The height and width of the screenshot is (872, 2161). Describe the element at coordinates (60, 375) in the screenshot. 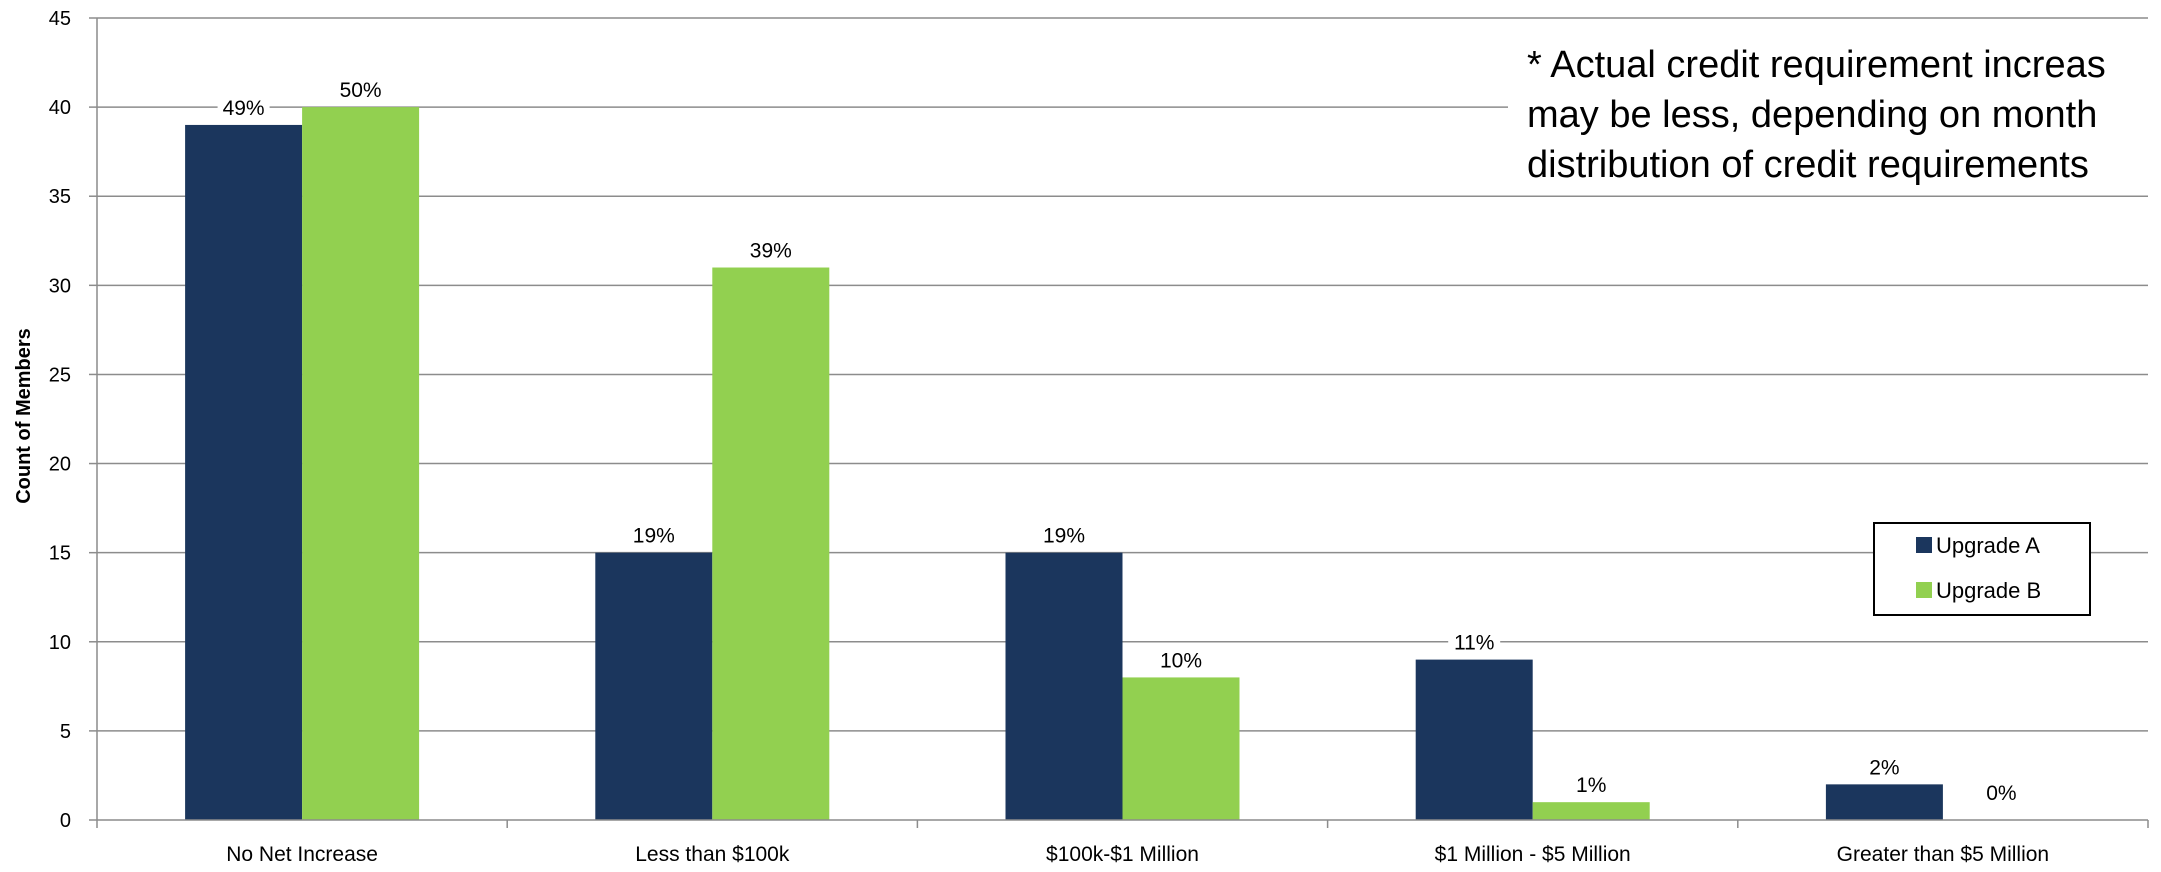

I see `y-tick-label: 25` at that location.